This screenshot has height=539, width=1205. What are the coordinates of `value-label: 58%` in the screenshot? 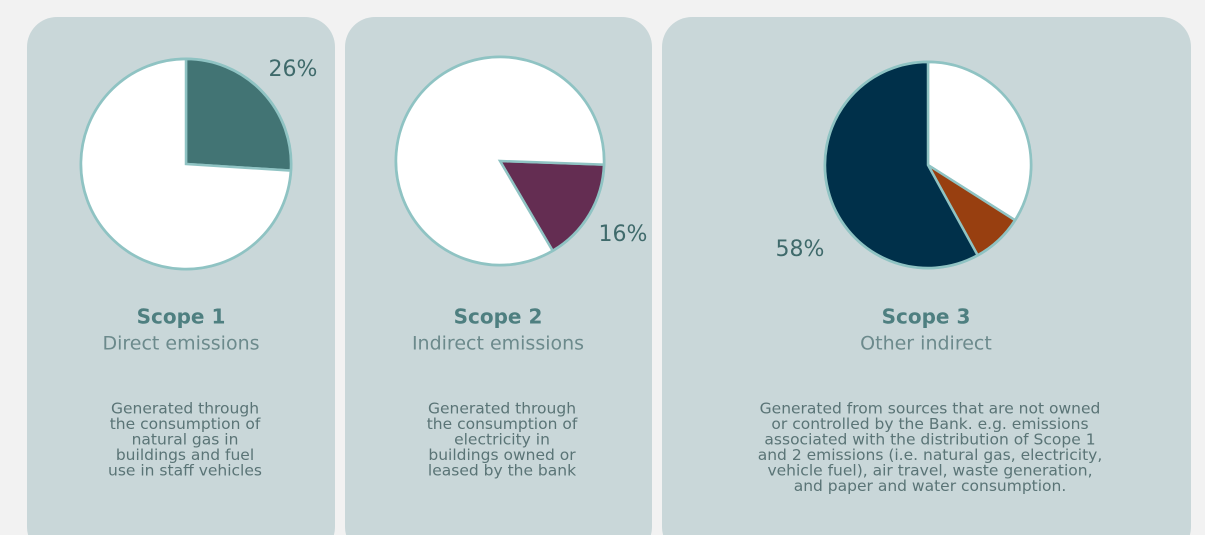 It's located at (800, 249).